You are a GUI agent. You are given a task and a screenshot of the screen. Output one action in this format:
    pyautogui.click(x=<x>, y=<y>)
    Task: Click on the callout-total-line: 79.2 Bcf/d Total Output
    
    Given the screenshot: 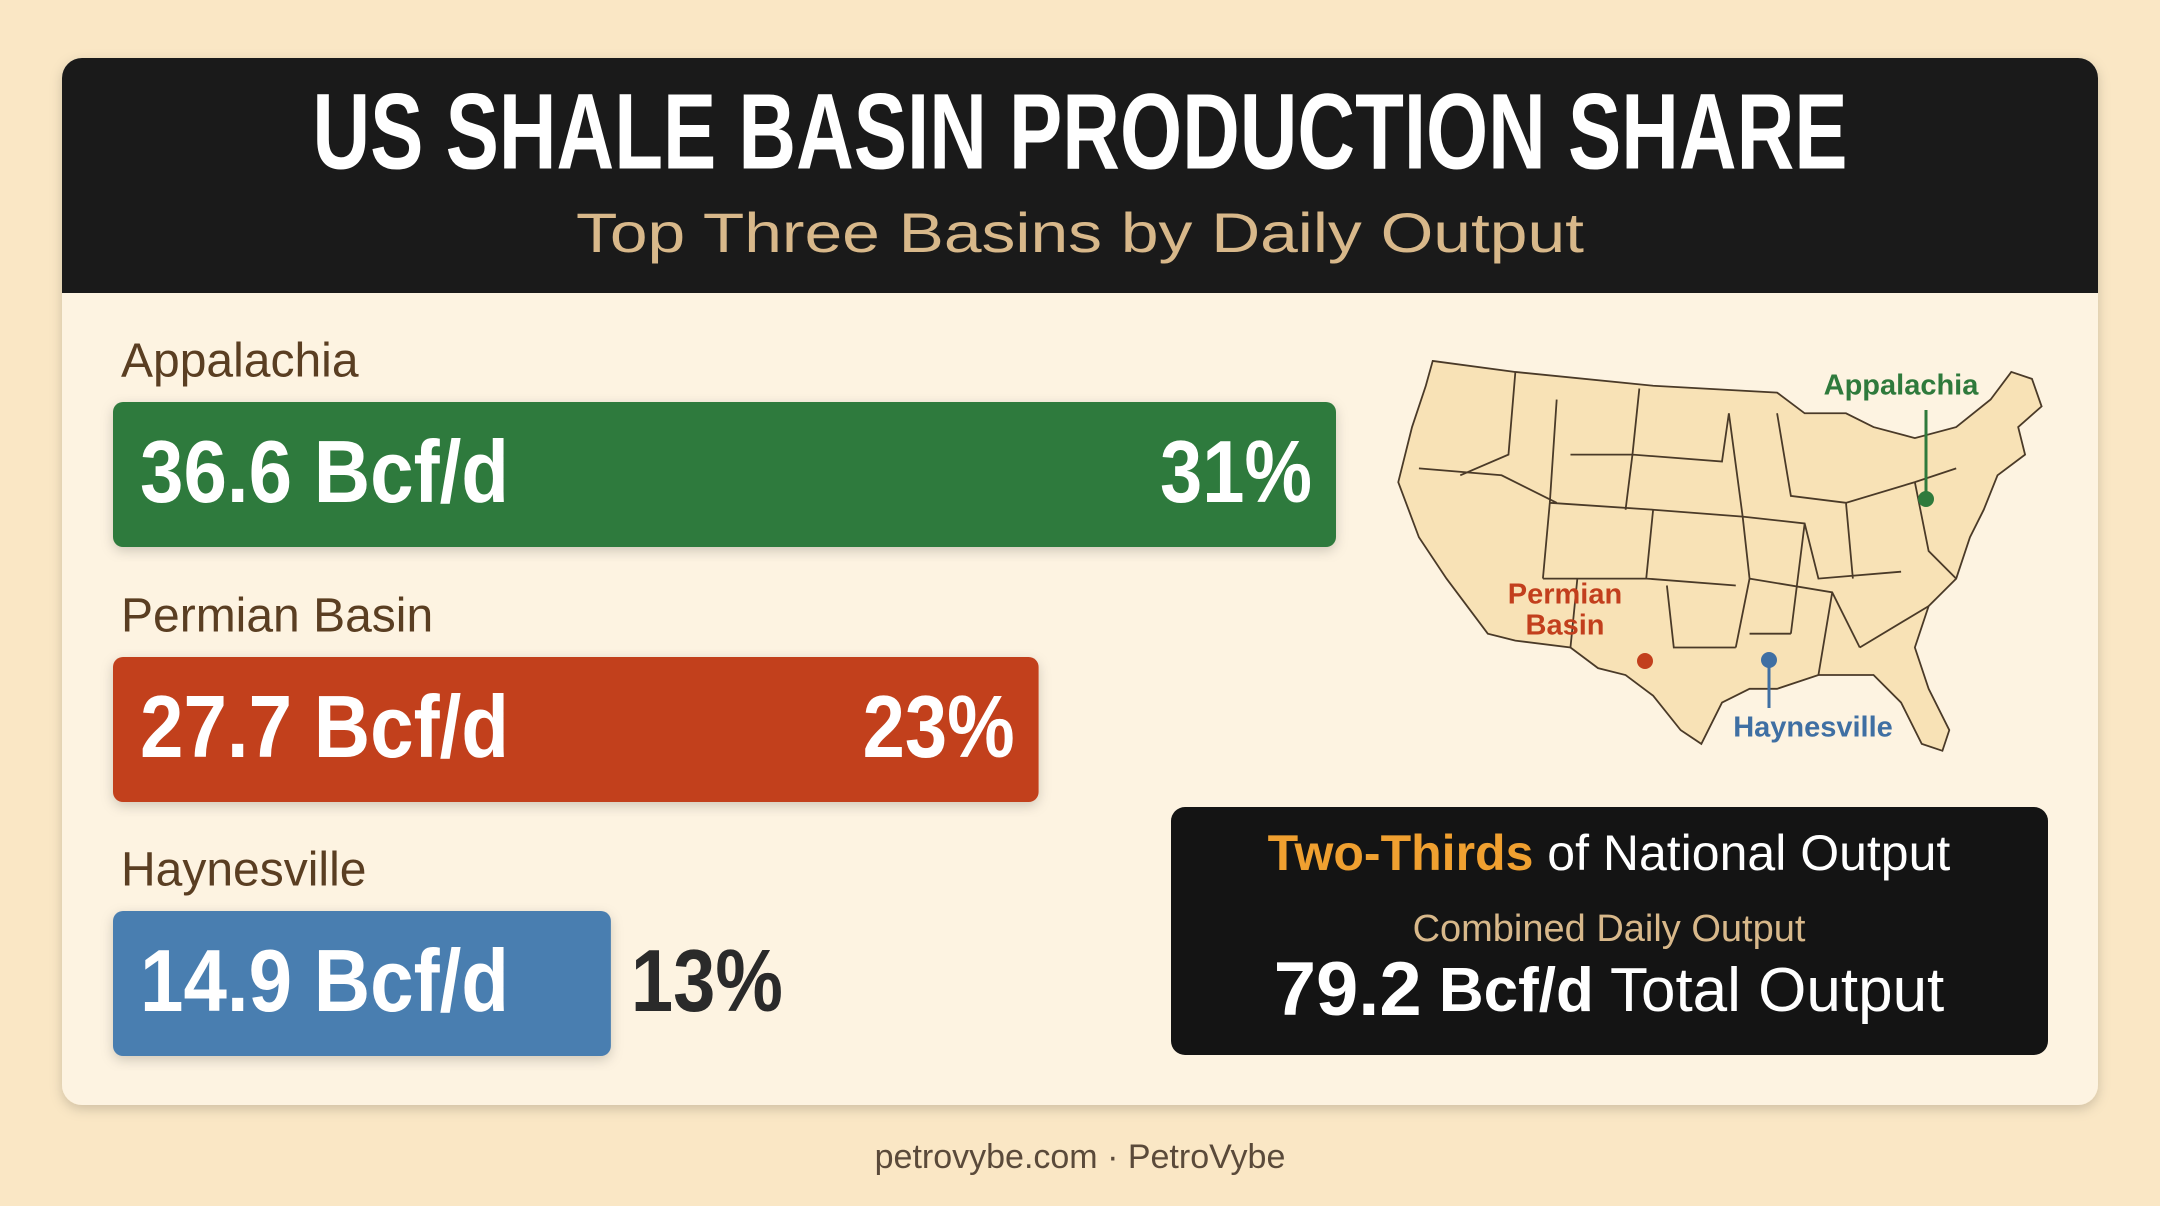 What is the action you would take?
    pyautogui.click(x=1609, y=989)
    